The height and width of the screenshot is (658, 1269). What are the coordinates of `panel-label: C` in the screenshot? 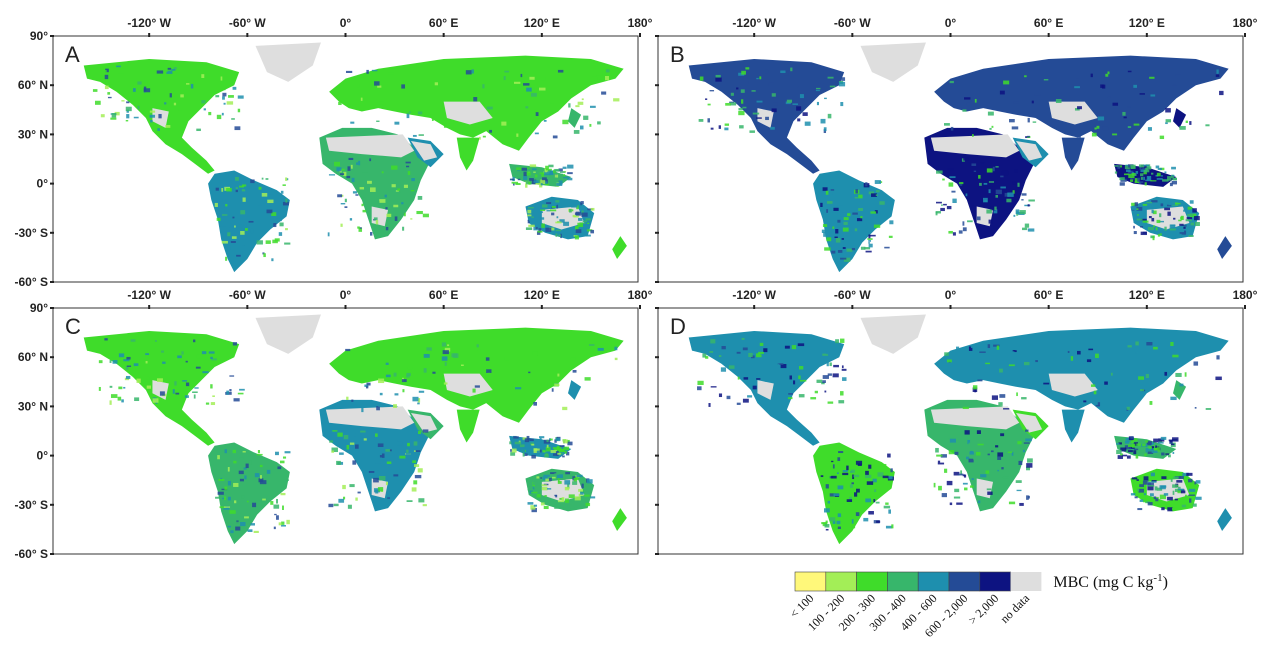 It's located at (73, 326).